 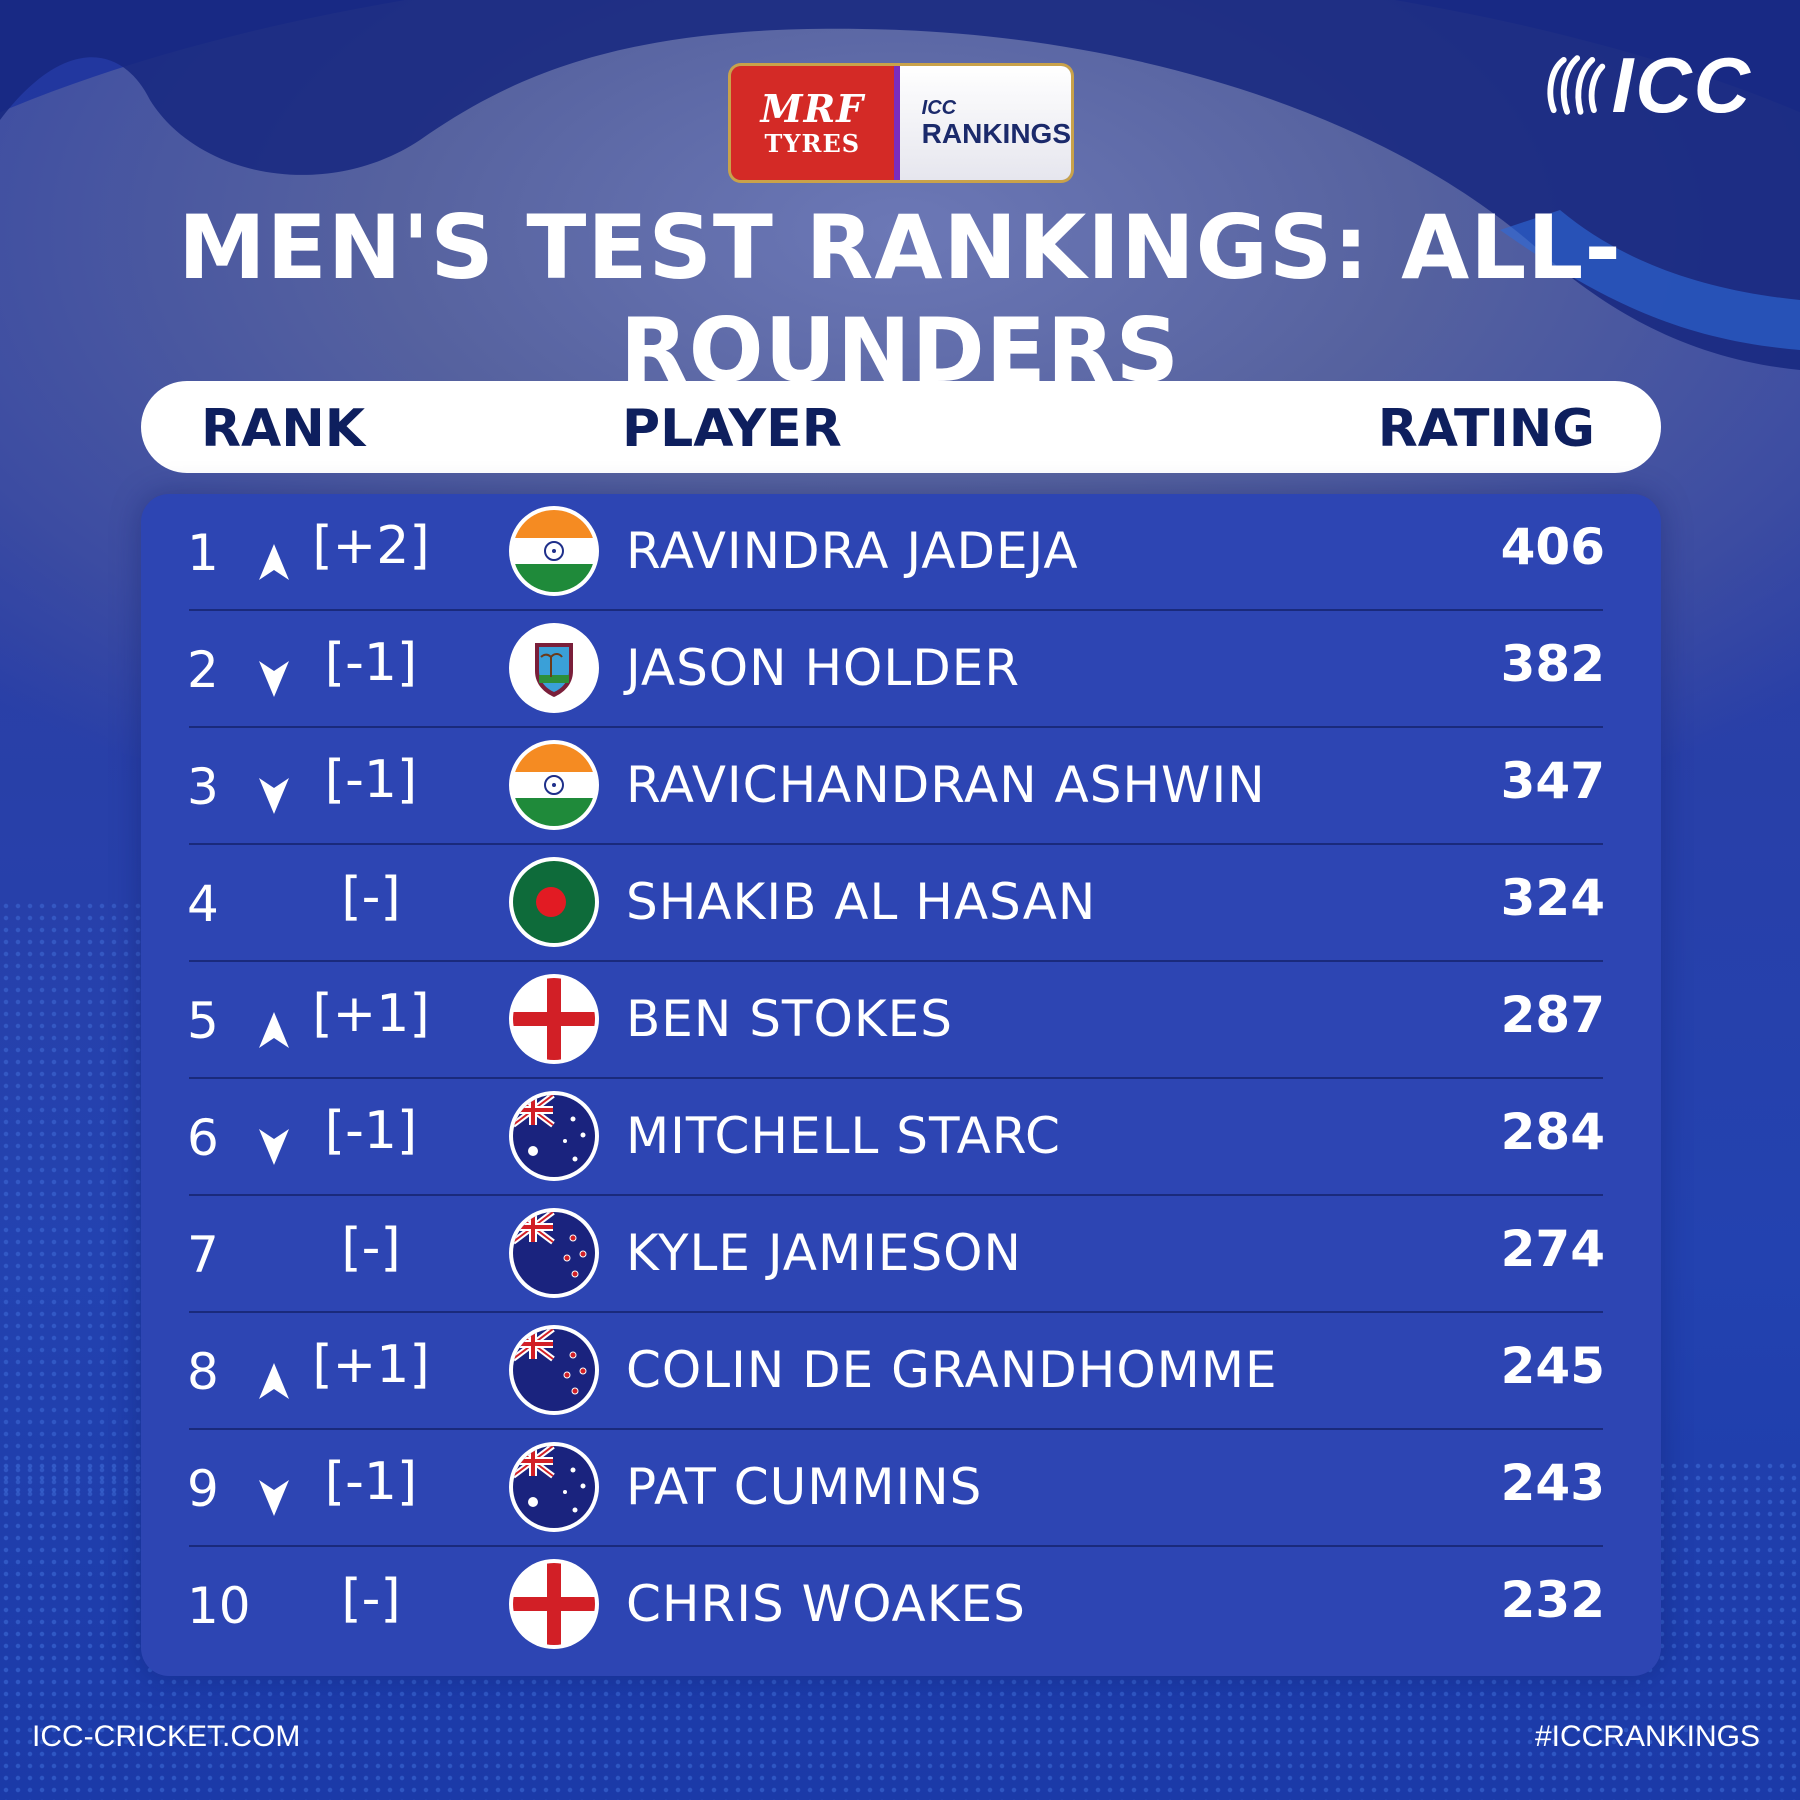 I want to click on table-row: 5 [+1] BEN STOKES 287, so click(x=901, y=1020).